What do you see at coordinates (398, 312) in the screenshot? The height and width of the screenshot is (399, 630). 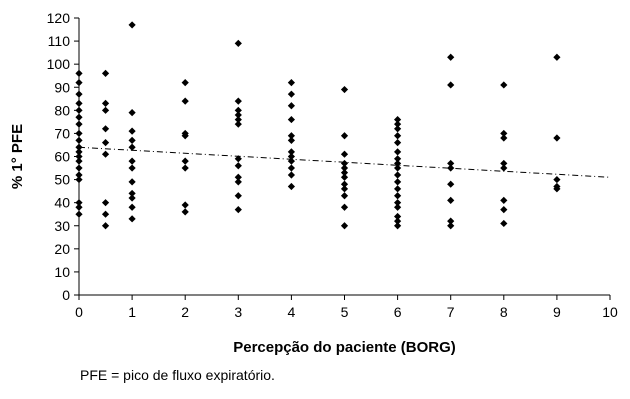 I see `x-tick-label: 6` at bounding box center [398, 312].